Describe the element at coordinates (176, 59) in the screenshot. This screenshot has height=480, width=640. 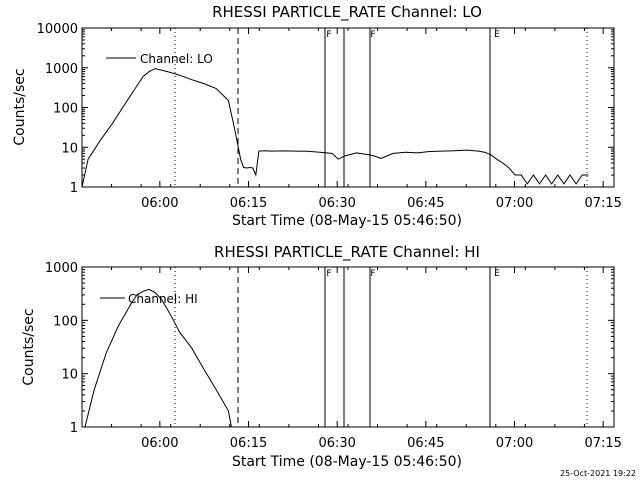
I see `legend-label: Channel: LO` at that location.